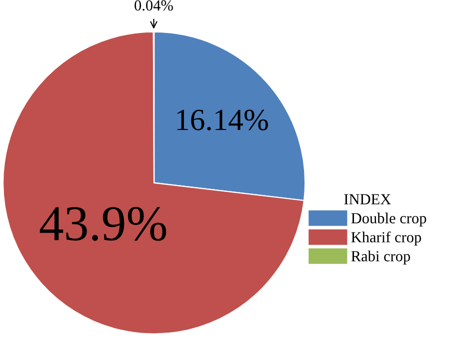  Describe the element at coordinates (380, 257) in the screenshot. I see `legend-label: Rabi crop` at that location.